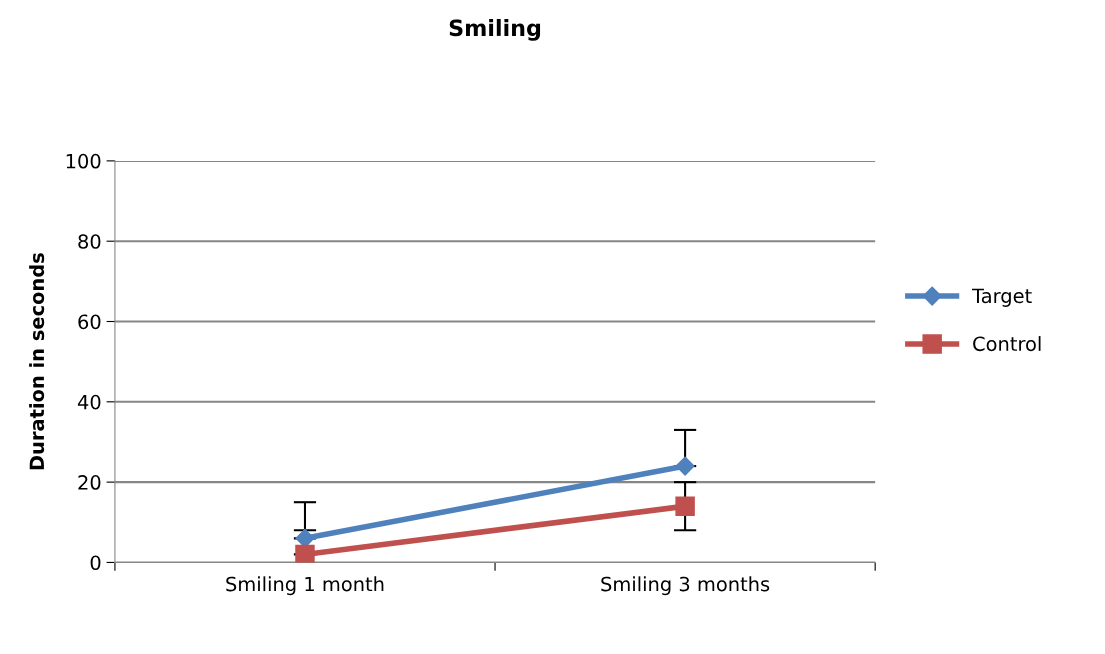 Image resolution: width=1105 pixels, height=654 pixels. What do you see at coordinates (37, 361) in the screenshot?
I see `y-axis-title: Duration in seconds` at bounding box center [37, 361].